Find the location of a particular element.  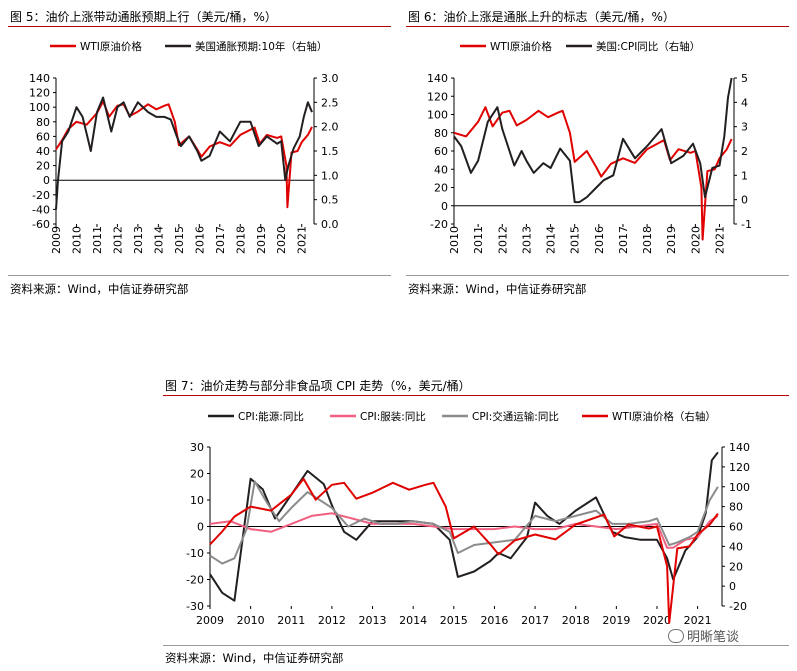

f5-left-tick-label: 100 is located at coordinates (39, 107).